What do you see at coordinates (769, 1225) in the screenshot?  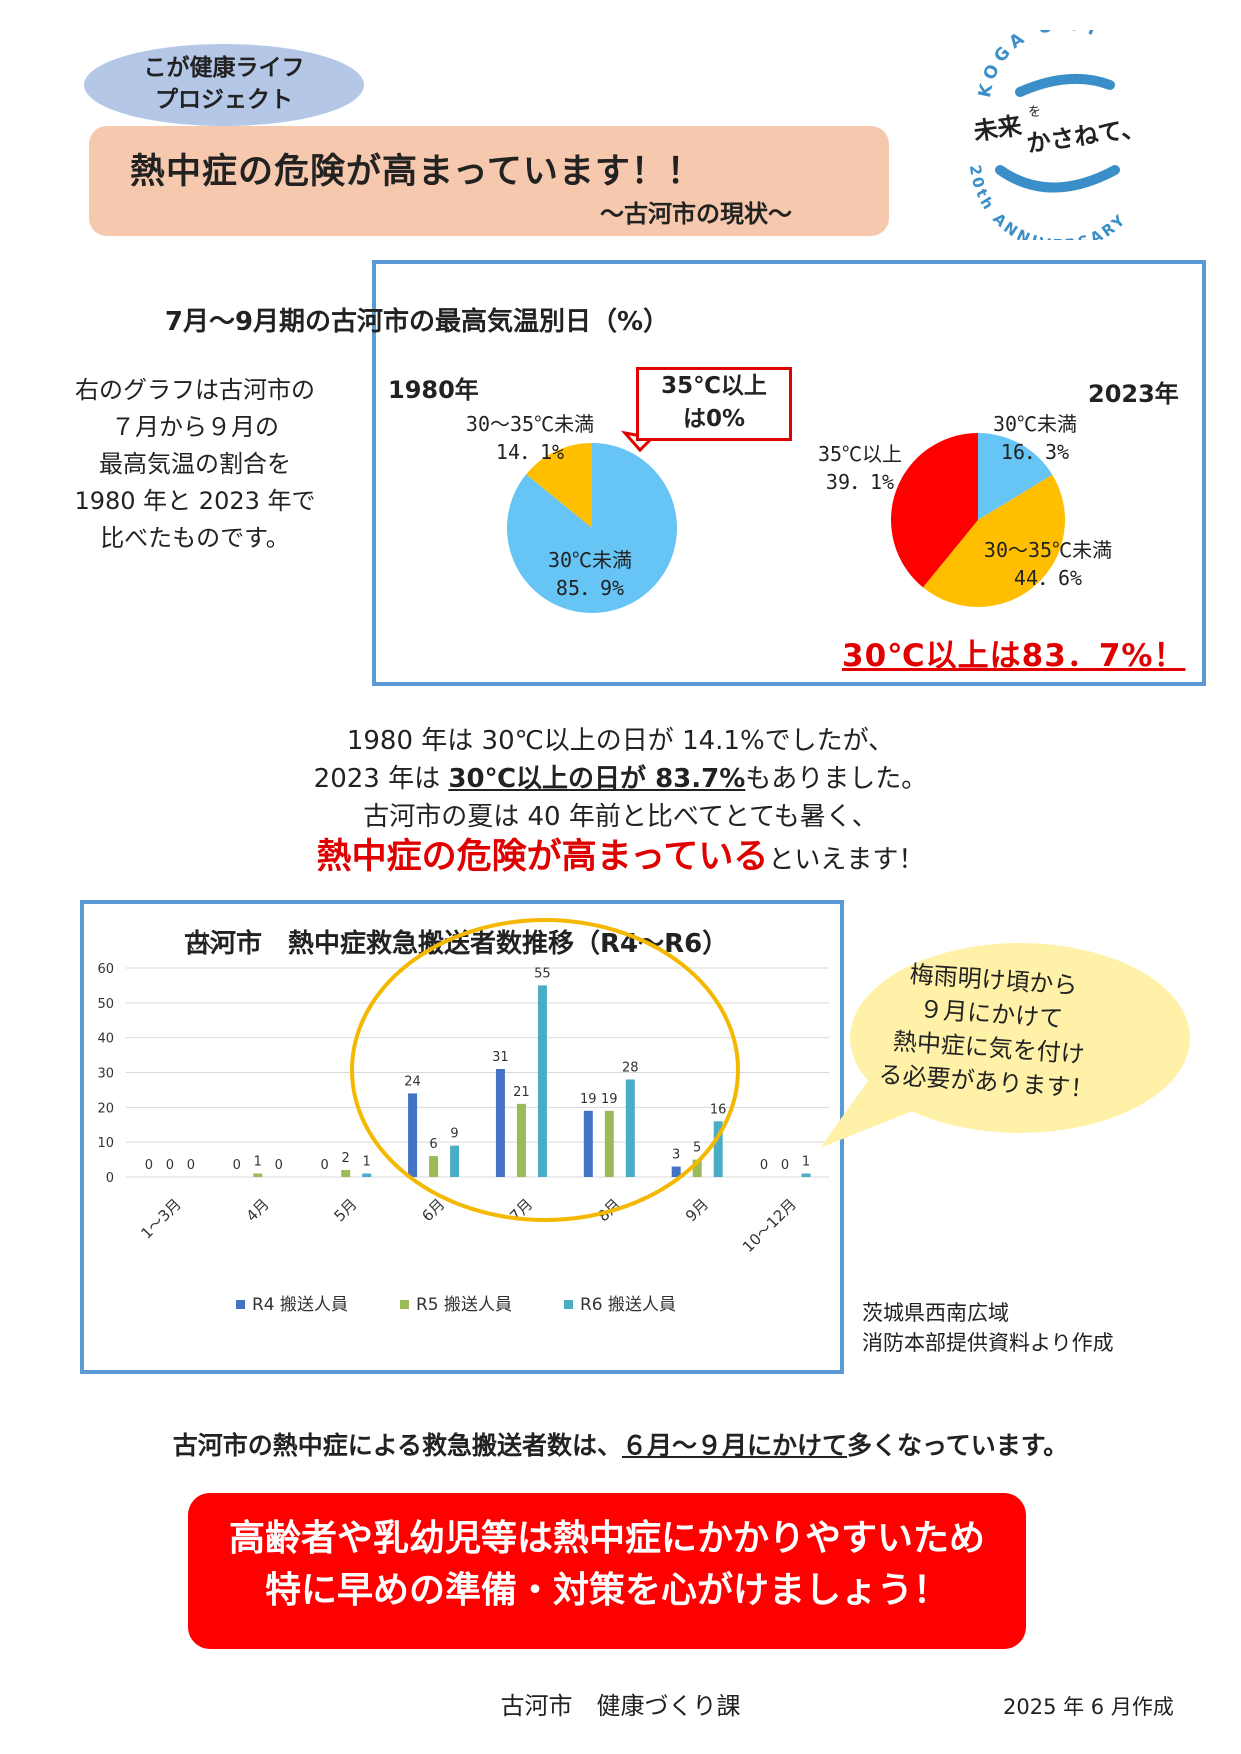 I see `x-tick-label: 10～12月` at bounding box center [769, 1225].